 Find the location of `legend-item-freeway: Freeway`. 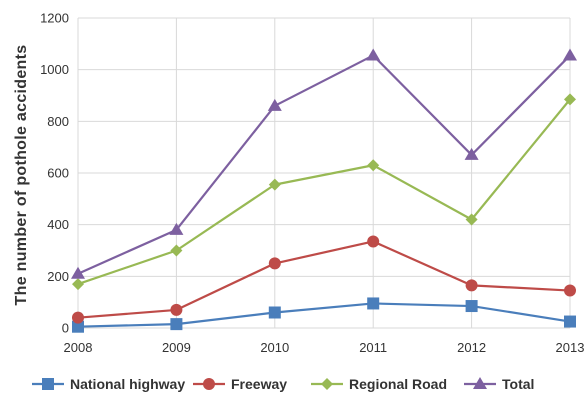

legend-item-freeway: Freeway is located at coordinates (240, 384).